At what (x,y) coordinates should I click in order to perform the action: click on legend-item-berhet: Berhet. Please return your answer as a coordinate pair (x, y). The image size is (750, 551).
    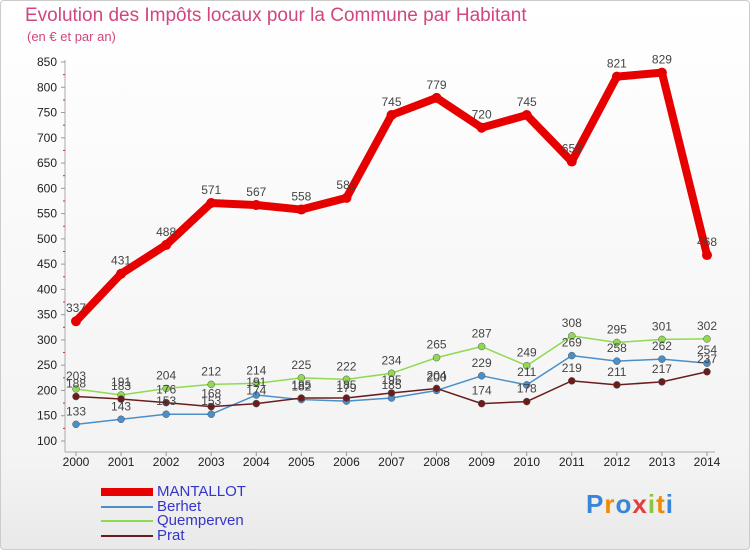
    Looking at the image, I should click on (173, 506).